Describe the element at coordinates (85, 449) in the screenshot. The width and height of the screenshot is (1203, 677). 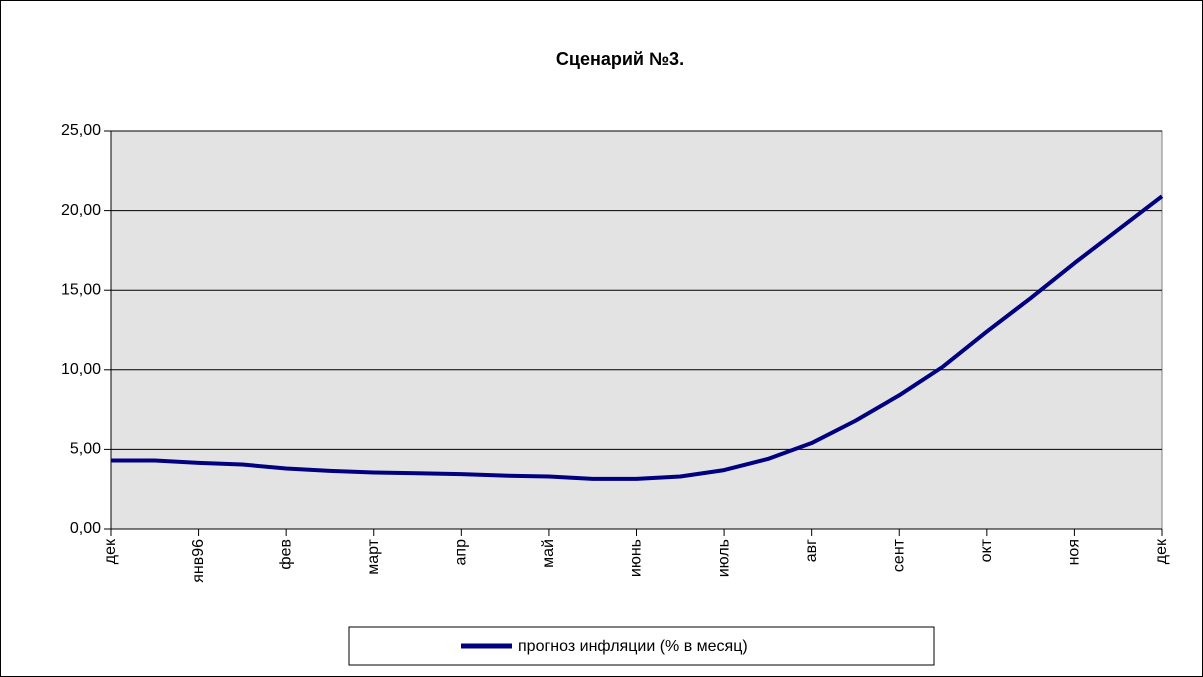
I see `y-tick-label: 5,00` at that location.